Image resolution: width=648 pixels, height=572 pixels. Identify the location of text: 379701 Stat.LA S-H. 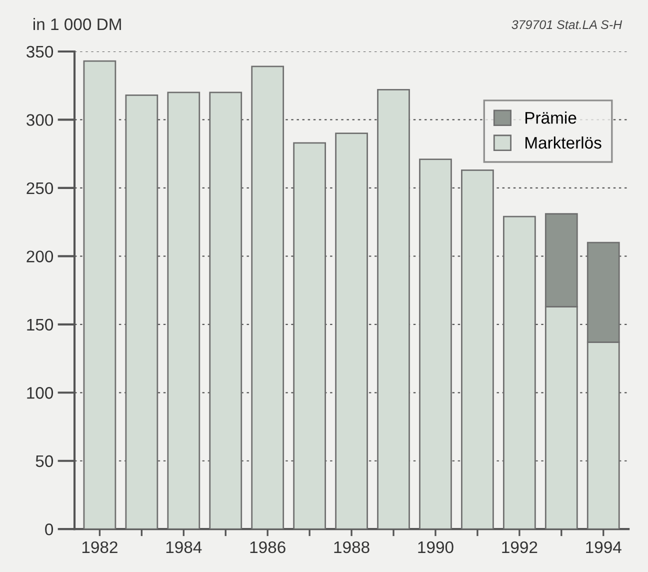
(567, 25).